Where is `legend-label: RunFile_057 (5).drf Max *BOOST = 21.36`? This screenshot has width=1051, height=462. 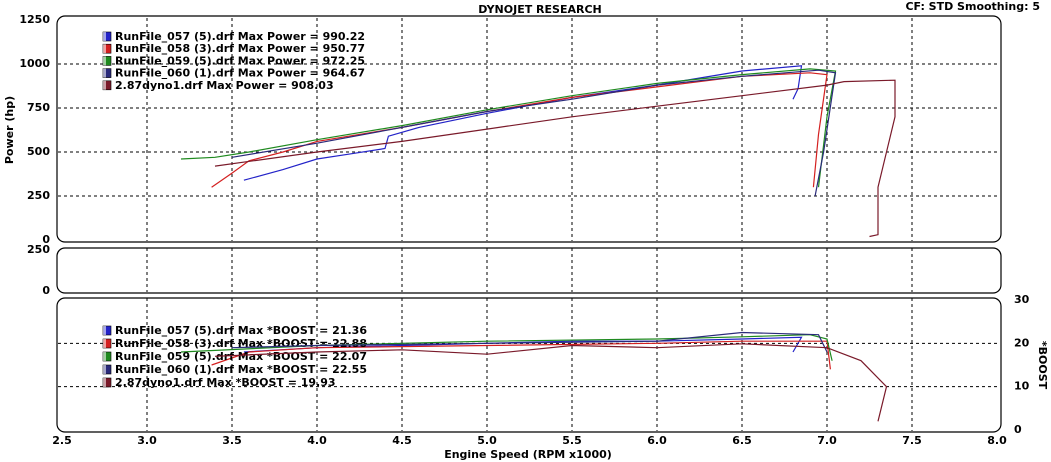 legend-label: RunFile_057 (5).drf Max *BOOST = 21.36 is located at coordinates (241, 330).